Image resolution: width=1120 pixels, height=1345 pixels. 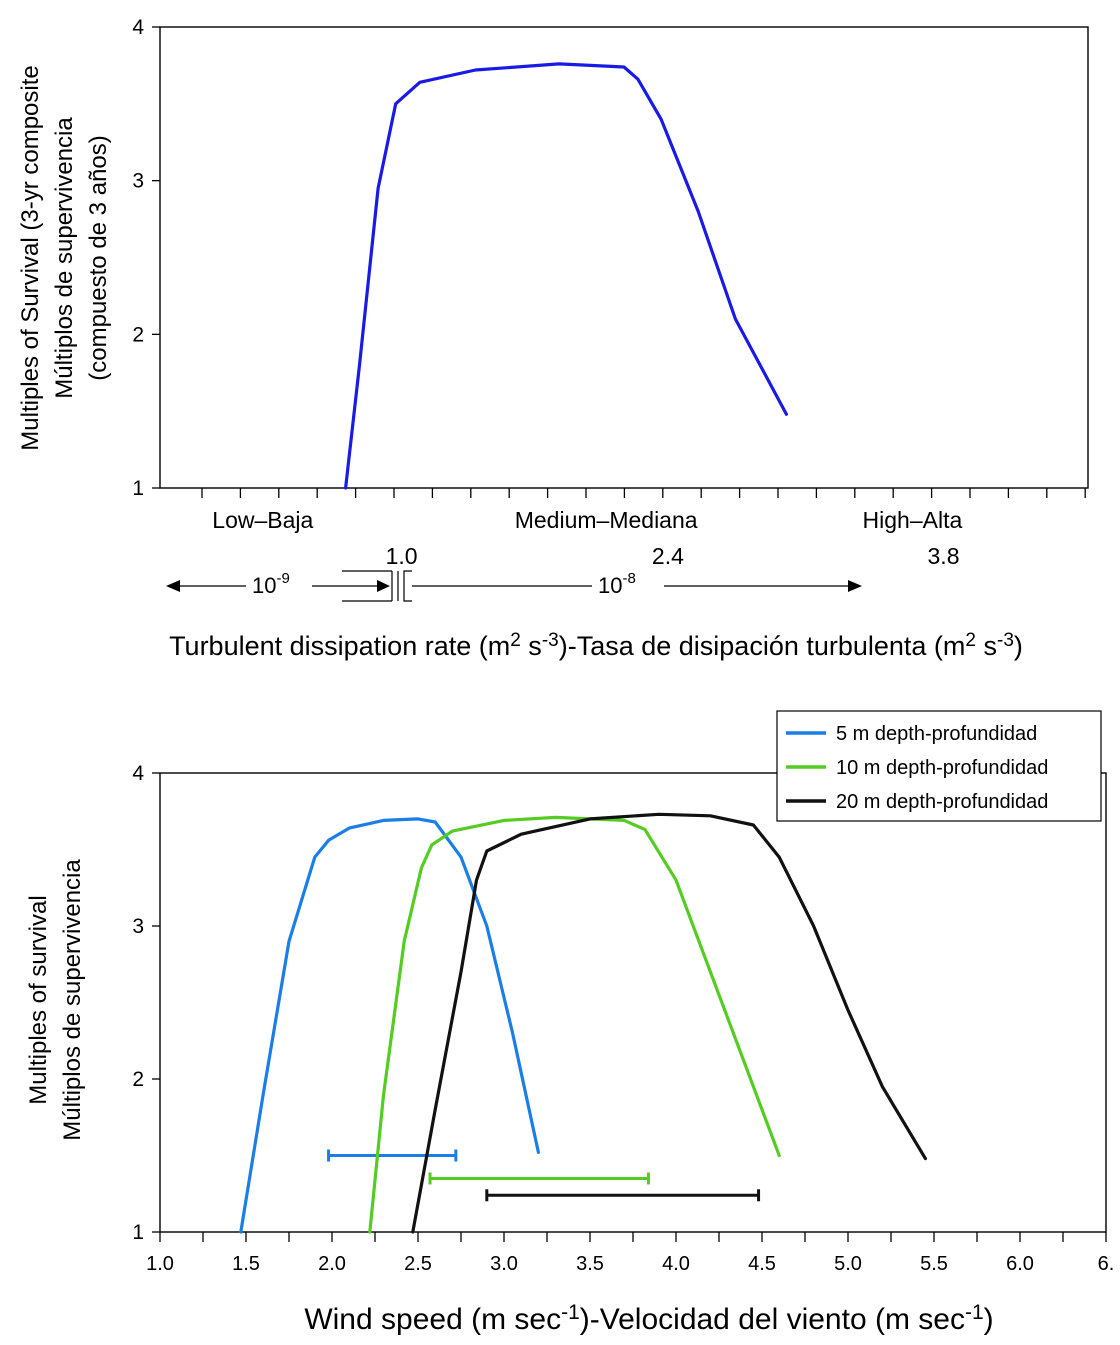 I want to click on bottom-y-axis: 1 2 3 4, so click(x=146, y=1003).